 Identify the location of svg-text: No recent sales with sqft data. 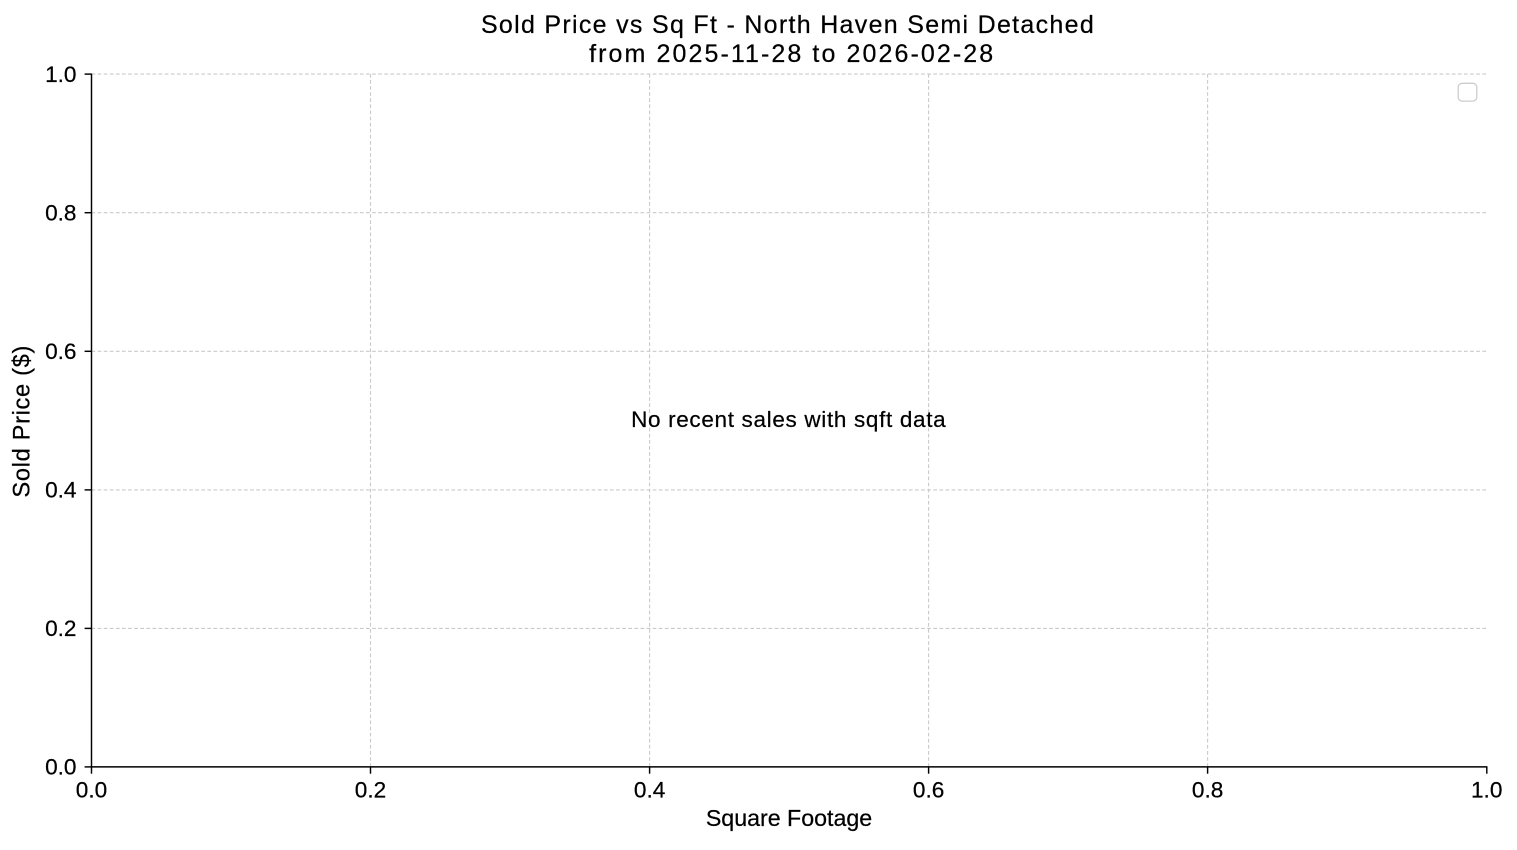
(788, 419).